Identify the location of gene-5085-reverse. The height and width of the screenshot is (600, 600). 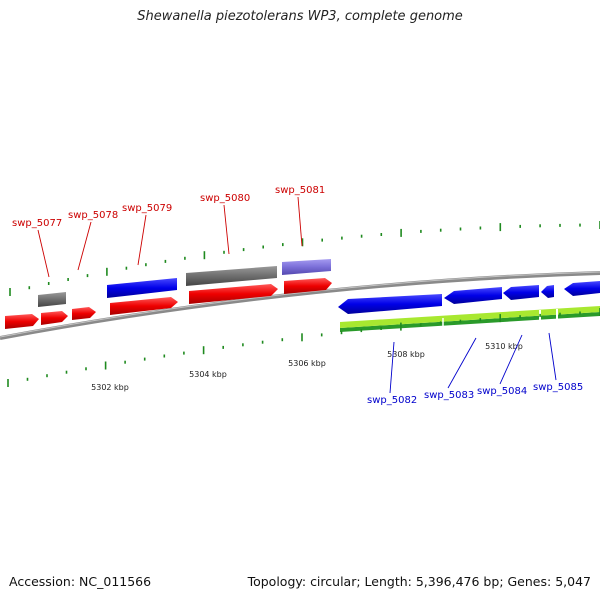
(547, 291).